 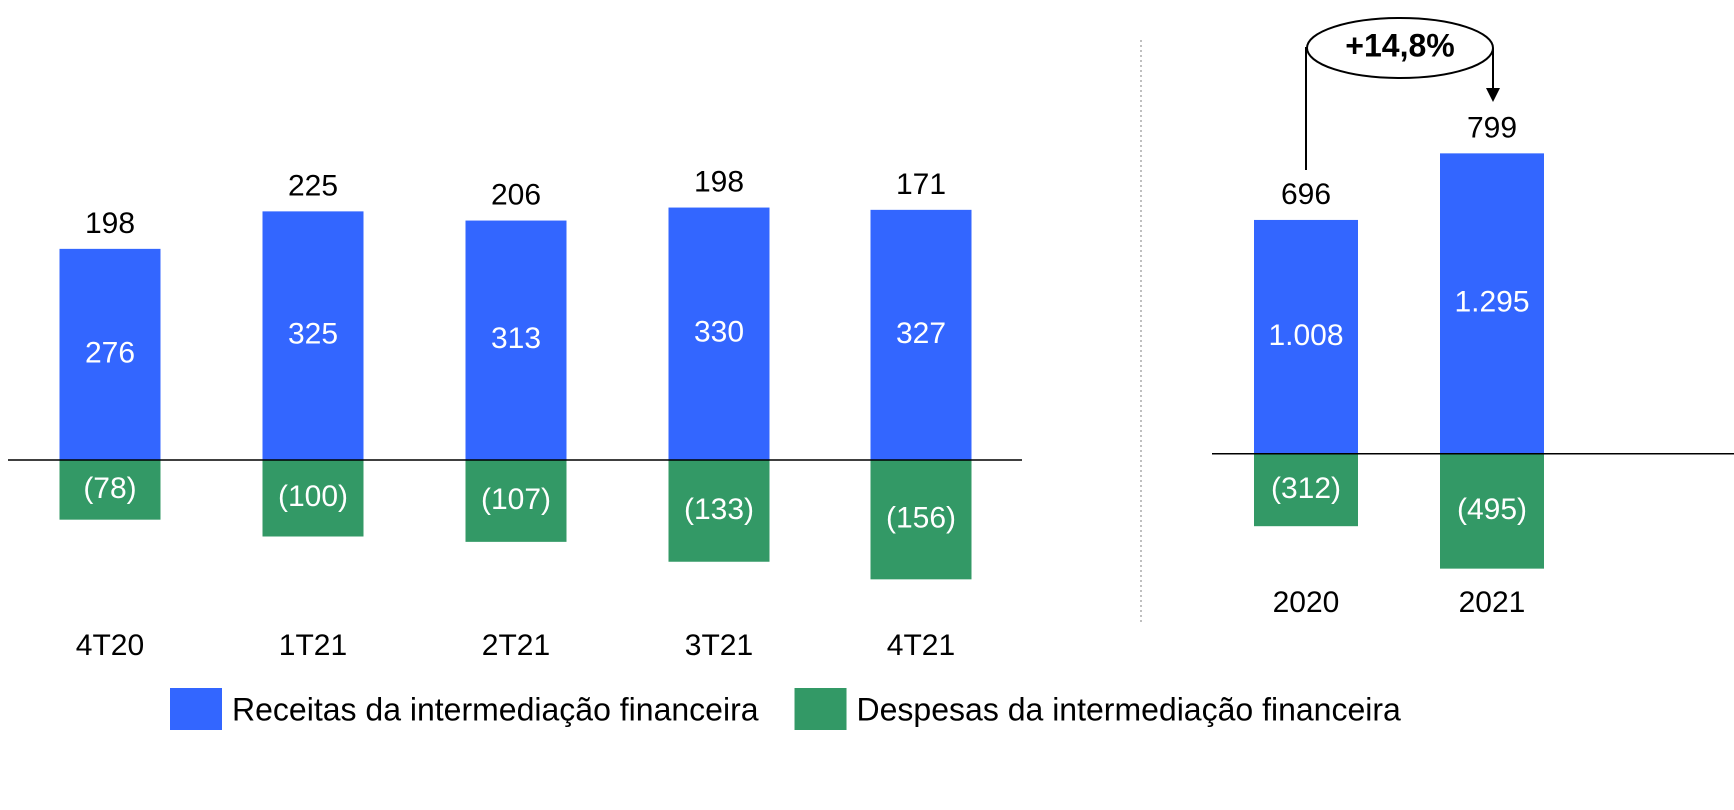 What do you see at coordinates (1306, 194) in the screenshot?
I see `total-label: 696` at bounding box center [1306, 194].